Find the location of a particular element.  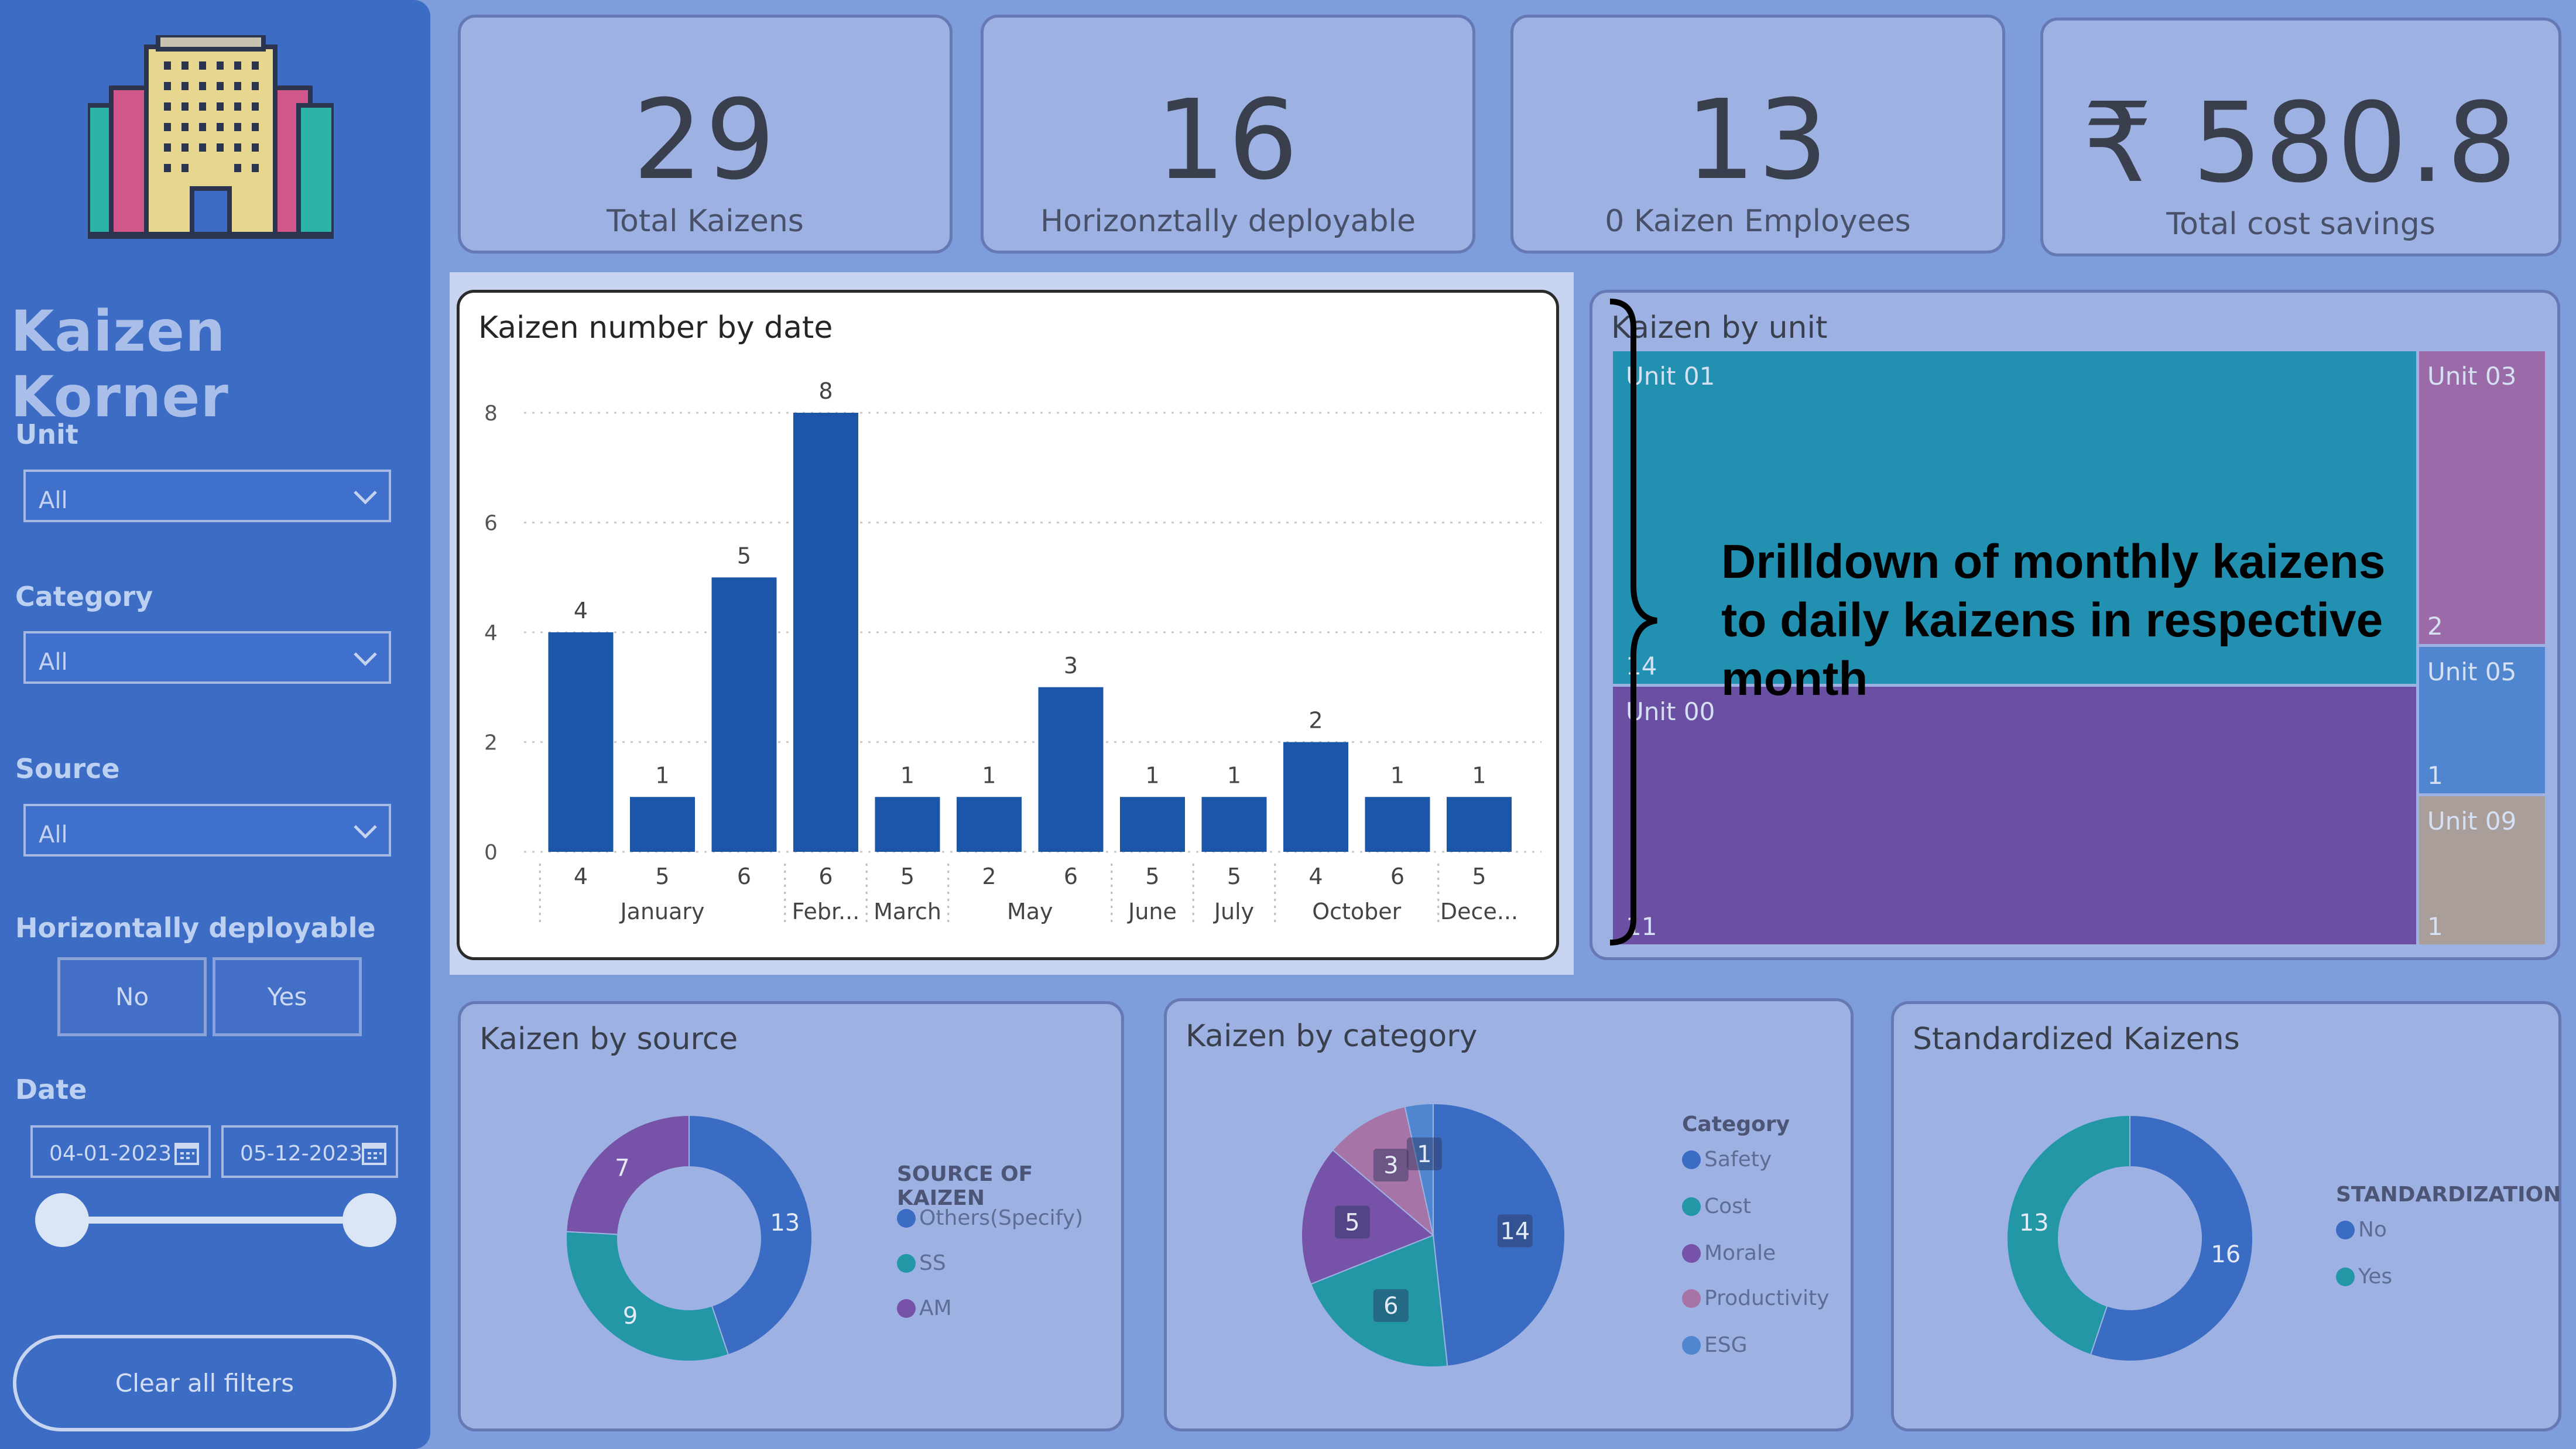

x-day-label: 4 is located at coordinates (1315, 876).